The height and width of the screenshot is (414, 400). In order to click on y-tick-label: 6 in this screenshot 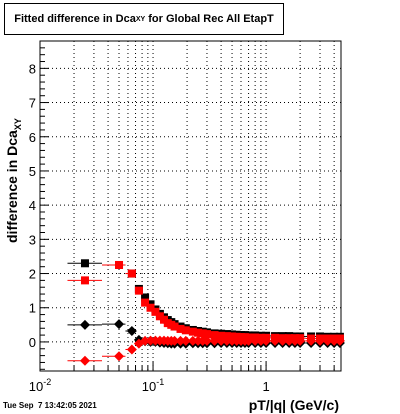, I will do `click(32, 137)`.